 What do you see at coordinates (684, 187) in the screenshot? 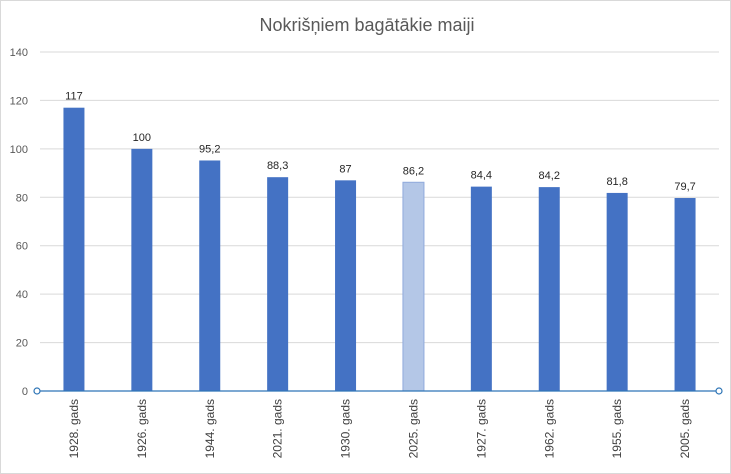
I see `data-label: 79,7` at bounding box center [684, 187].